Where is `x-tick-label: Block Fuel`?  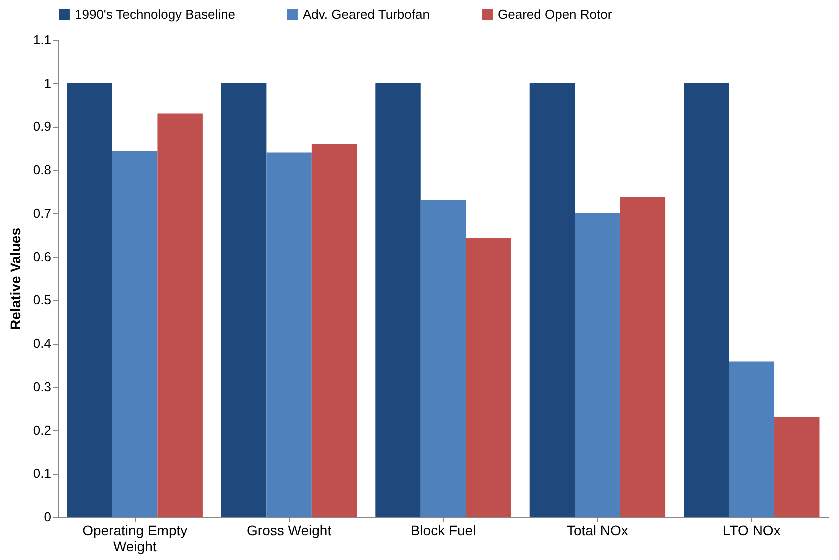 x-tick-label: Block Fuel is located at coordinates (443, 530).